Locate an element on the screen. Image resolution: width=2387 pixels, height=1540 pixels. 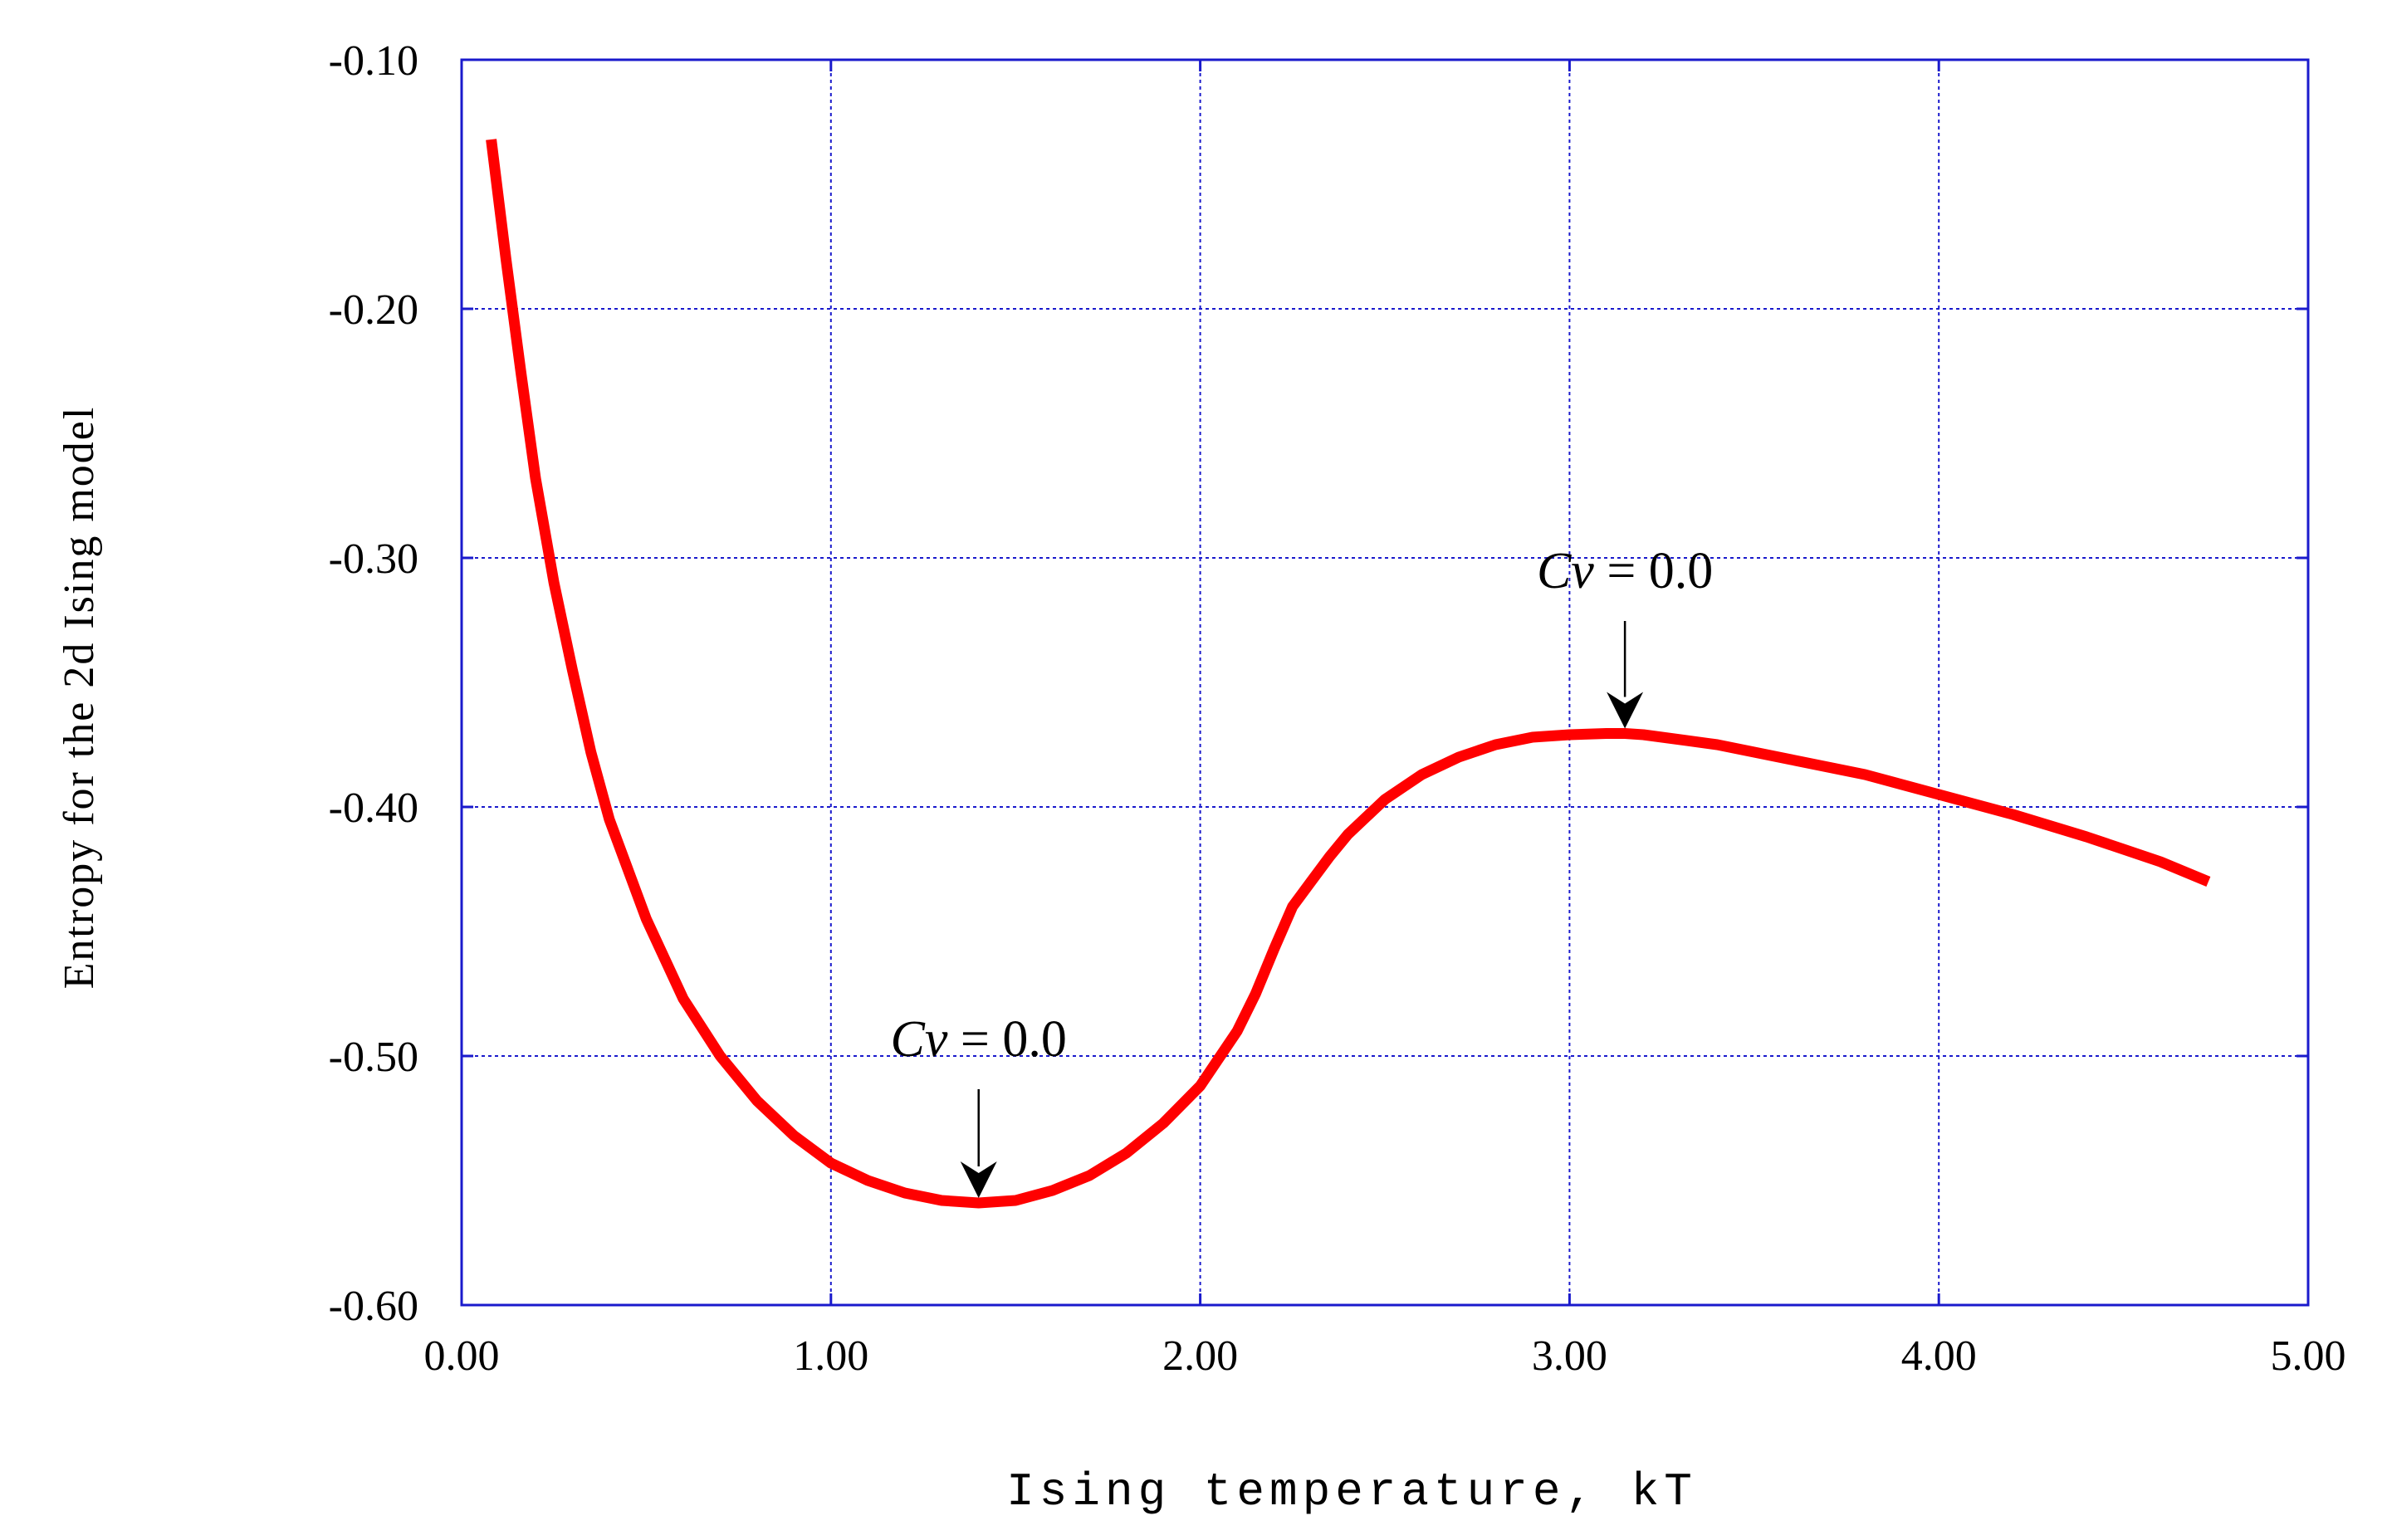
x-tick-label: 5.00 is located at coordinates (2308, 1356).